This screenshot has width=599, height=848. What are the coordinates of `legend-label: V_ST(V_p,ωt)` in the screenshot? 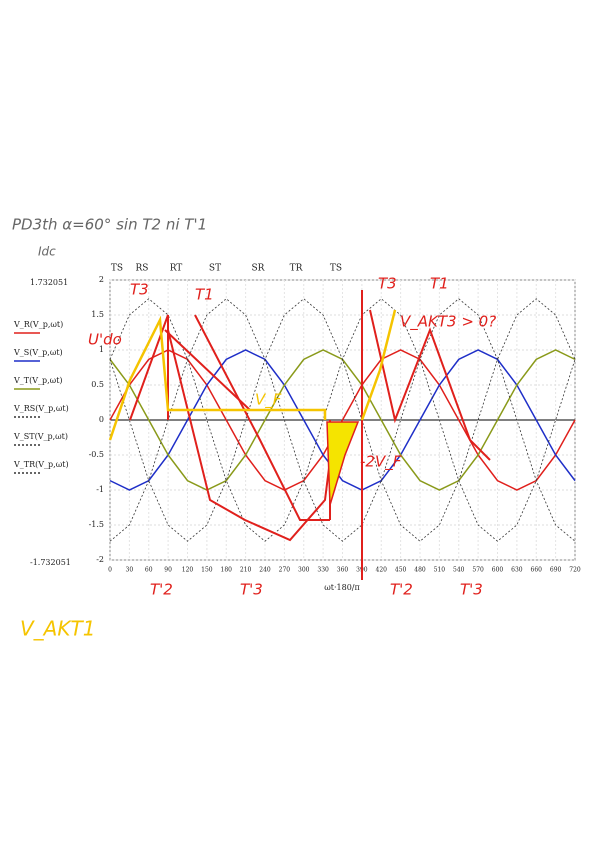 It's located at (40, 436).